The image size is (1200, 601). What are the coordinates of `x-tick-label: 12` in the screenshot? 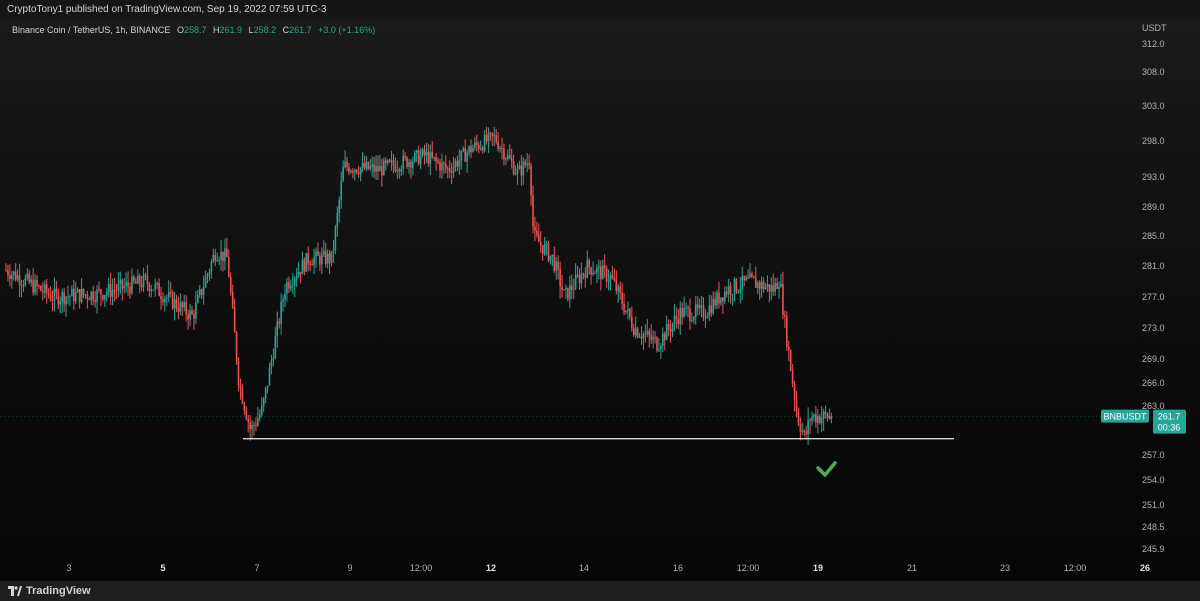 It's located at (491, 568).